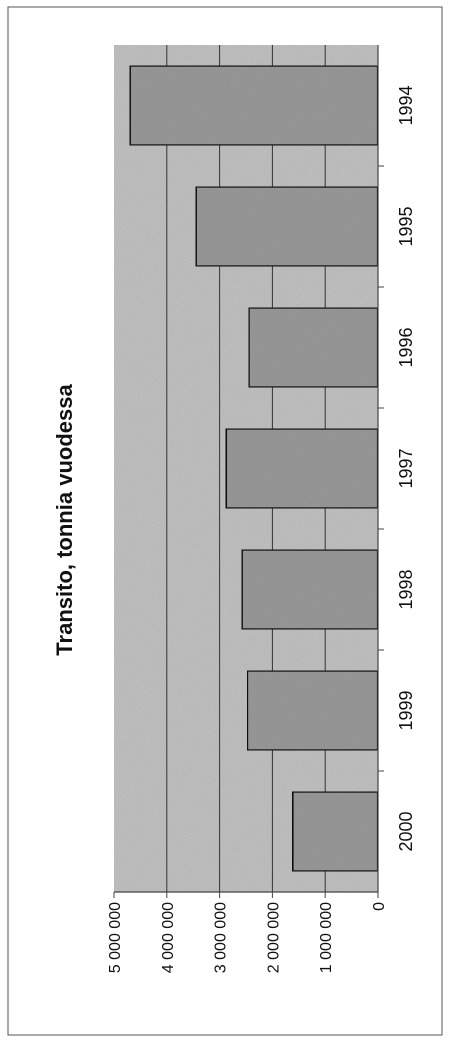 This screenshot has width=450, height=1047. Describe the element at coordinates (406, 831) in the screenshot. I see `x-tick-label: 2000` at that location.